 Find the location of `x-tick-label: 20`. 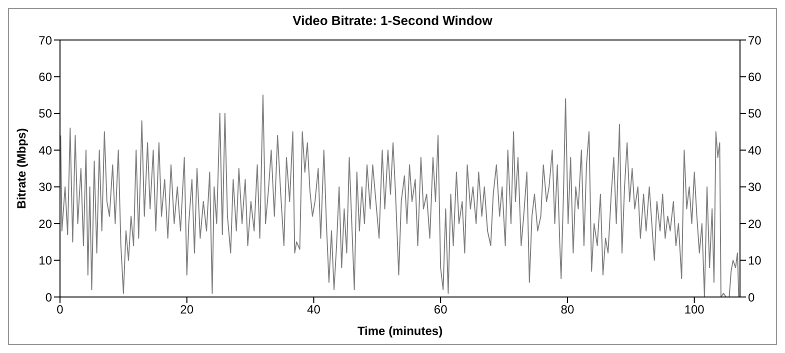

x-tick-label: 20 is located at coordinates (187, 309).